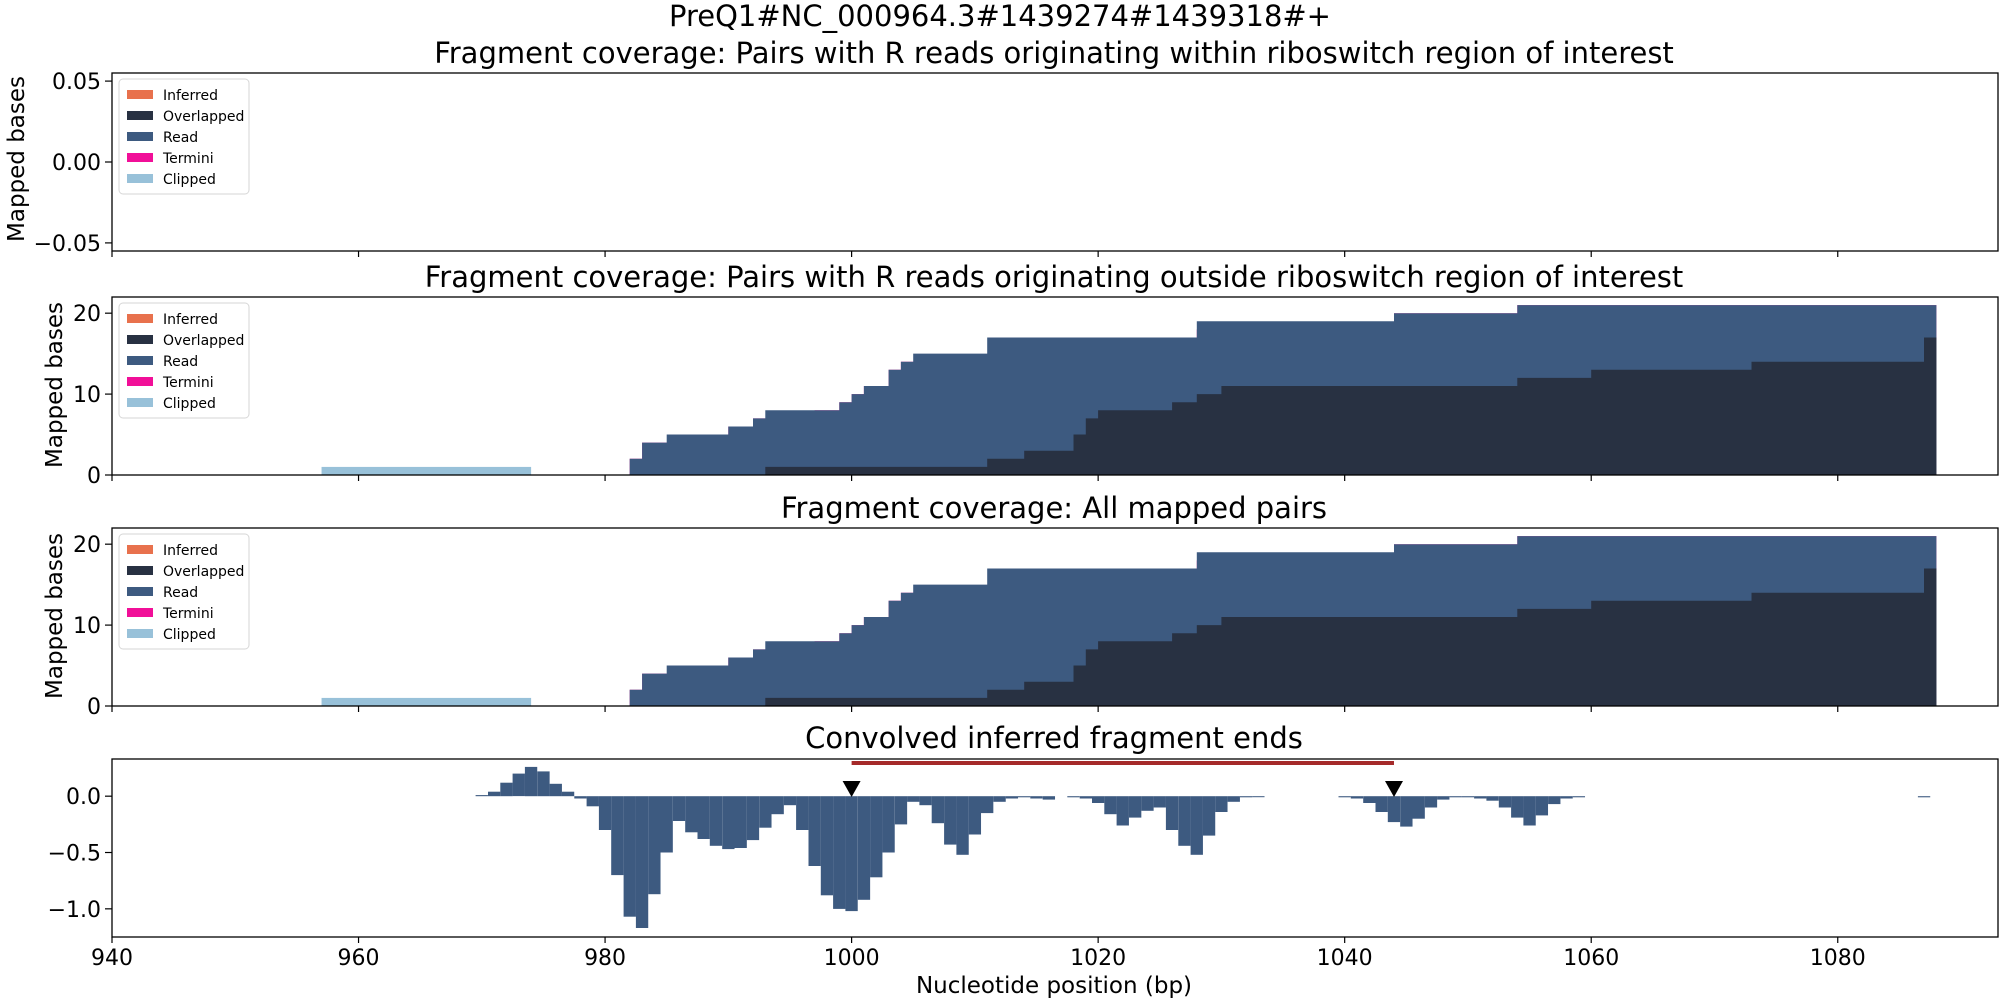  What do you see at coordinates (94, 707) in the screenshot?
I see `panel-3-ytick-label-0: 0` at bounding box center [94, 707].